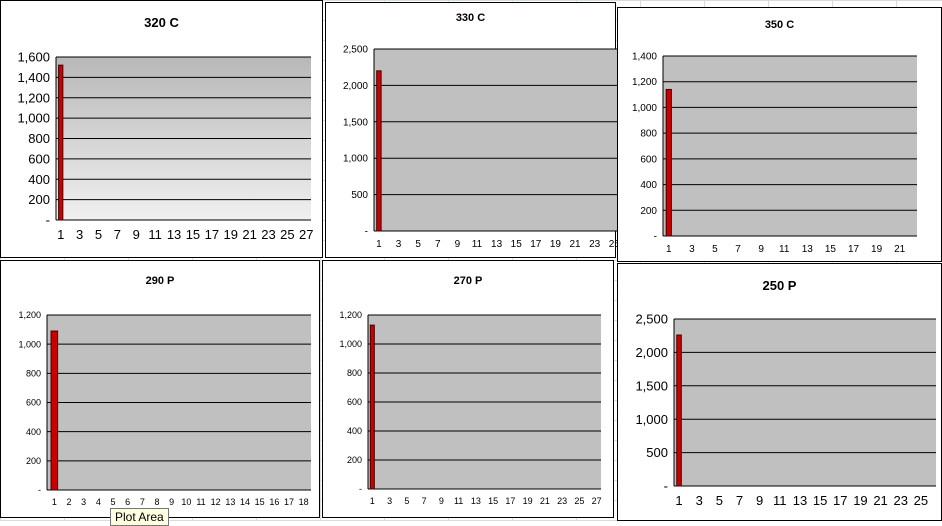 The width and height of the screenshot is (942, 526). Describe the element at coordinates (139, 517) in the screenshot. I see `plot-area-tooltip: Plot Area` at that location.